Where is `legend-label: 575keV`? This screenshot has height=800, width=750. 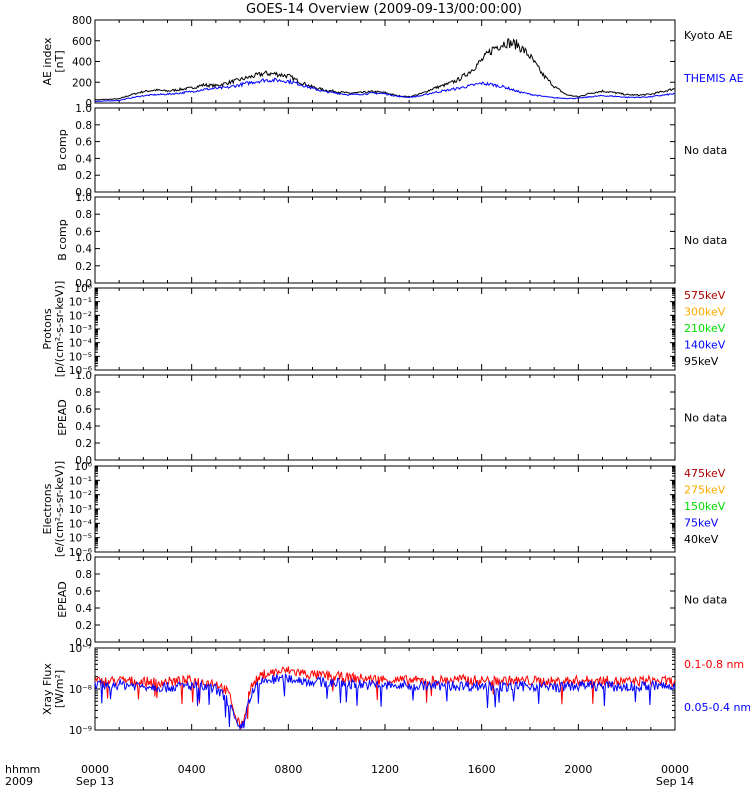 legend-label: 575keV is located at coordinates (705, 295).